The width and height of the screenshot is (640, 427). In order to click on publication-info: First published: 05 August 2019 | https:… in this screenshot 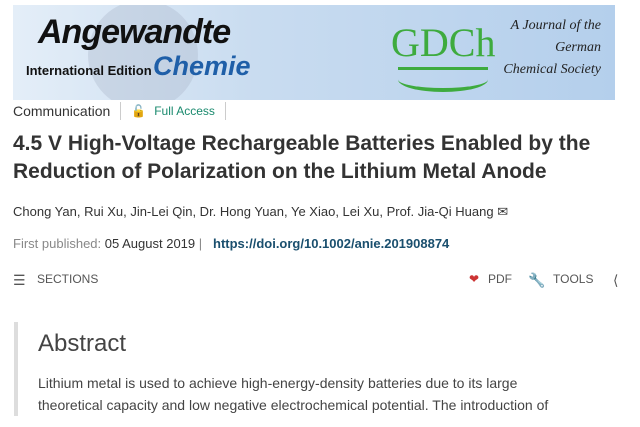, I will do `click(231, 243)`.